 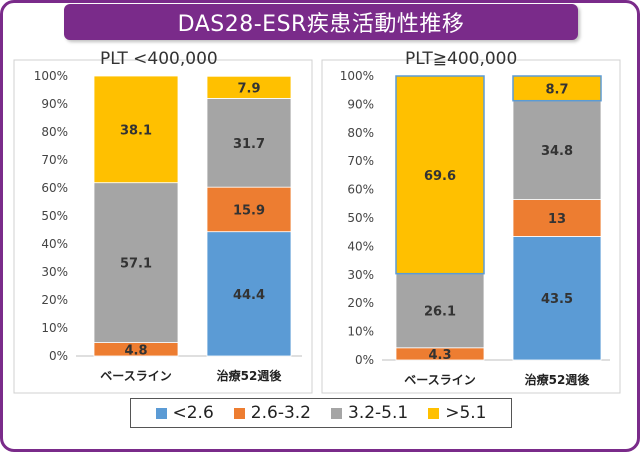 I want to click on chart-2-ytick-label: 10%, so click(x=360, y=332).